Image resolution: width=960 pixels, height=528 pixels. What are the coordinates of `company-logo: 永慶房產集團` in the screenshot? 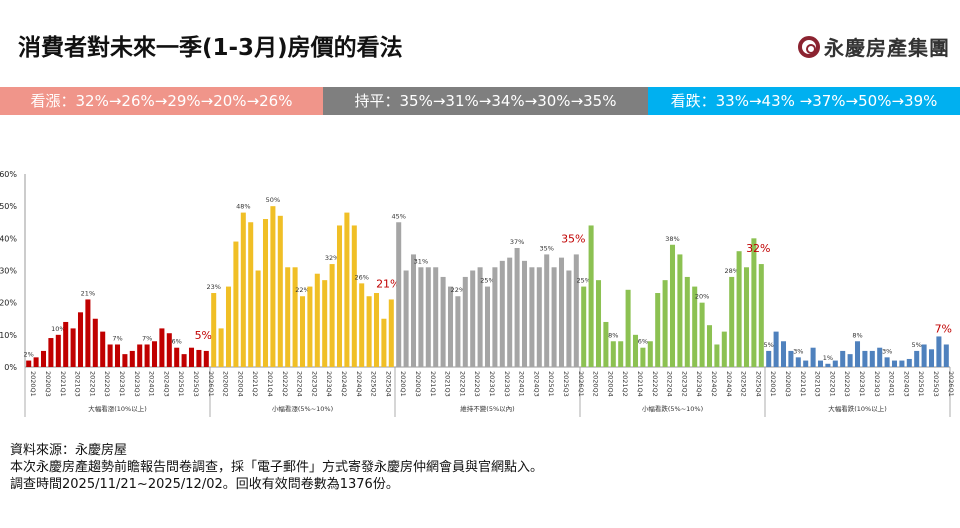 It's located at (874, 46).